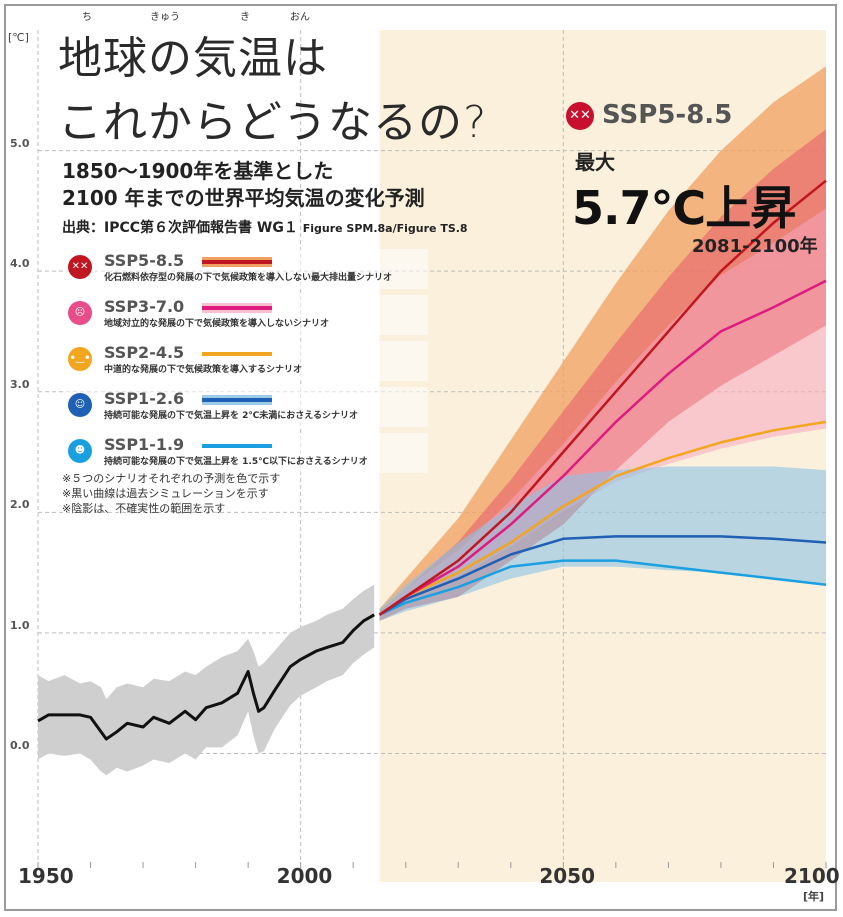 The height and width of the screenshot is (917, 843). Describe the element at coordinates (144, 352) in the screenshot. I see `legend-name: SSP2-4.5` at that location.